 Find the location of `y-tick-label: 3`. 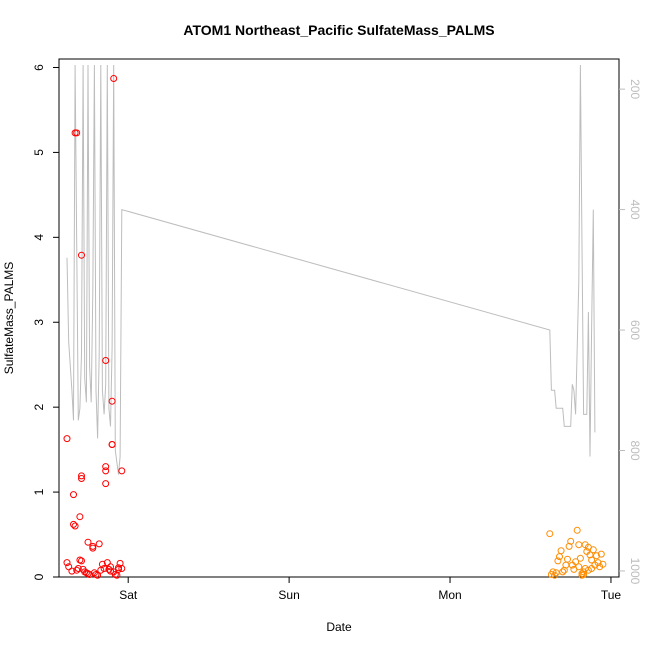

y-tick-label: 3 is located at coordinates (39, 322).